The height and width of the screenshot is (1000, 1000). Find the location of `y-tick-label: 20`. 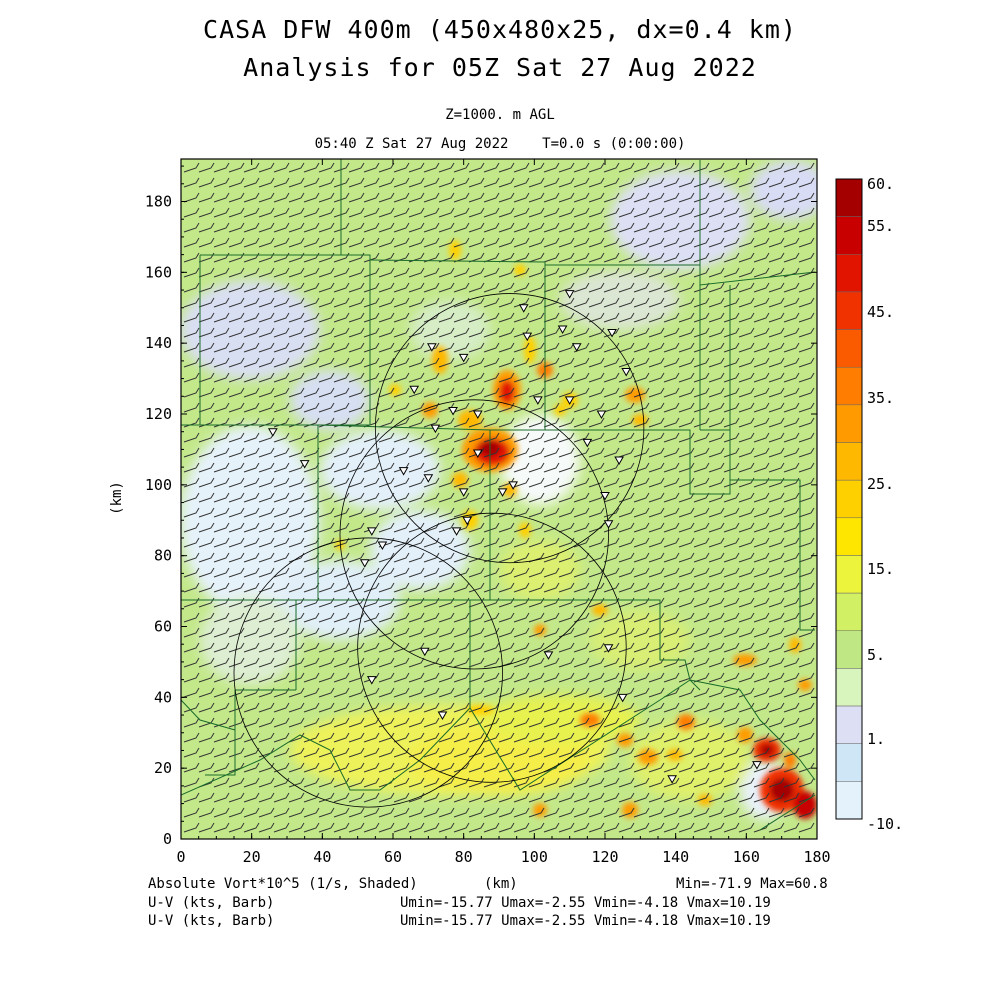

y-tick-label: 20 is located at coordinates (163, 768).